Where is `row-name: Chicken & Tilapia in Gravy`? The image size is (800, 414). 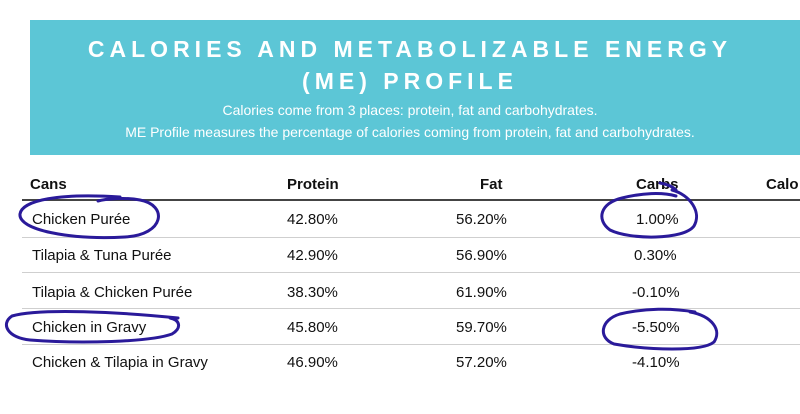
row-name: Chicken & Tilapia in Gravy is located at coordinates (120, 362).